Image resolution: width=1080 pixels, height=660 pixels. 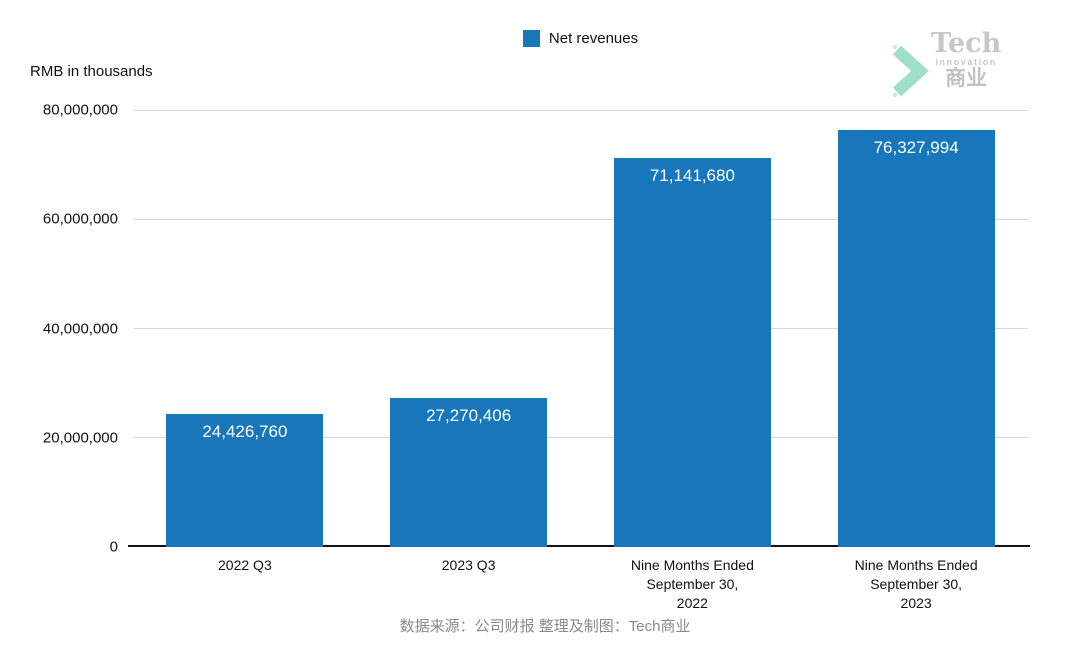 What do you see at coordinates (966, 78) in the screenshot?
I see `logo-cn-label: 商业` at bounding box center [966, 78].